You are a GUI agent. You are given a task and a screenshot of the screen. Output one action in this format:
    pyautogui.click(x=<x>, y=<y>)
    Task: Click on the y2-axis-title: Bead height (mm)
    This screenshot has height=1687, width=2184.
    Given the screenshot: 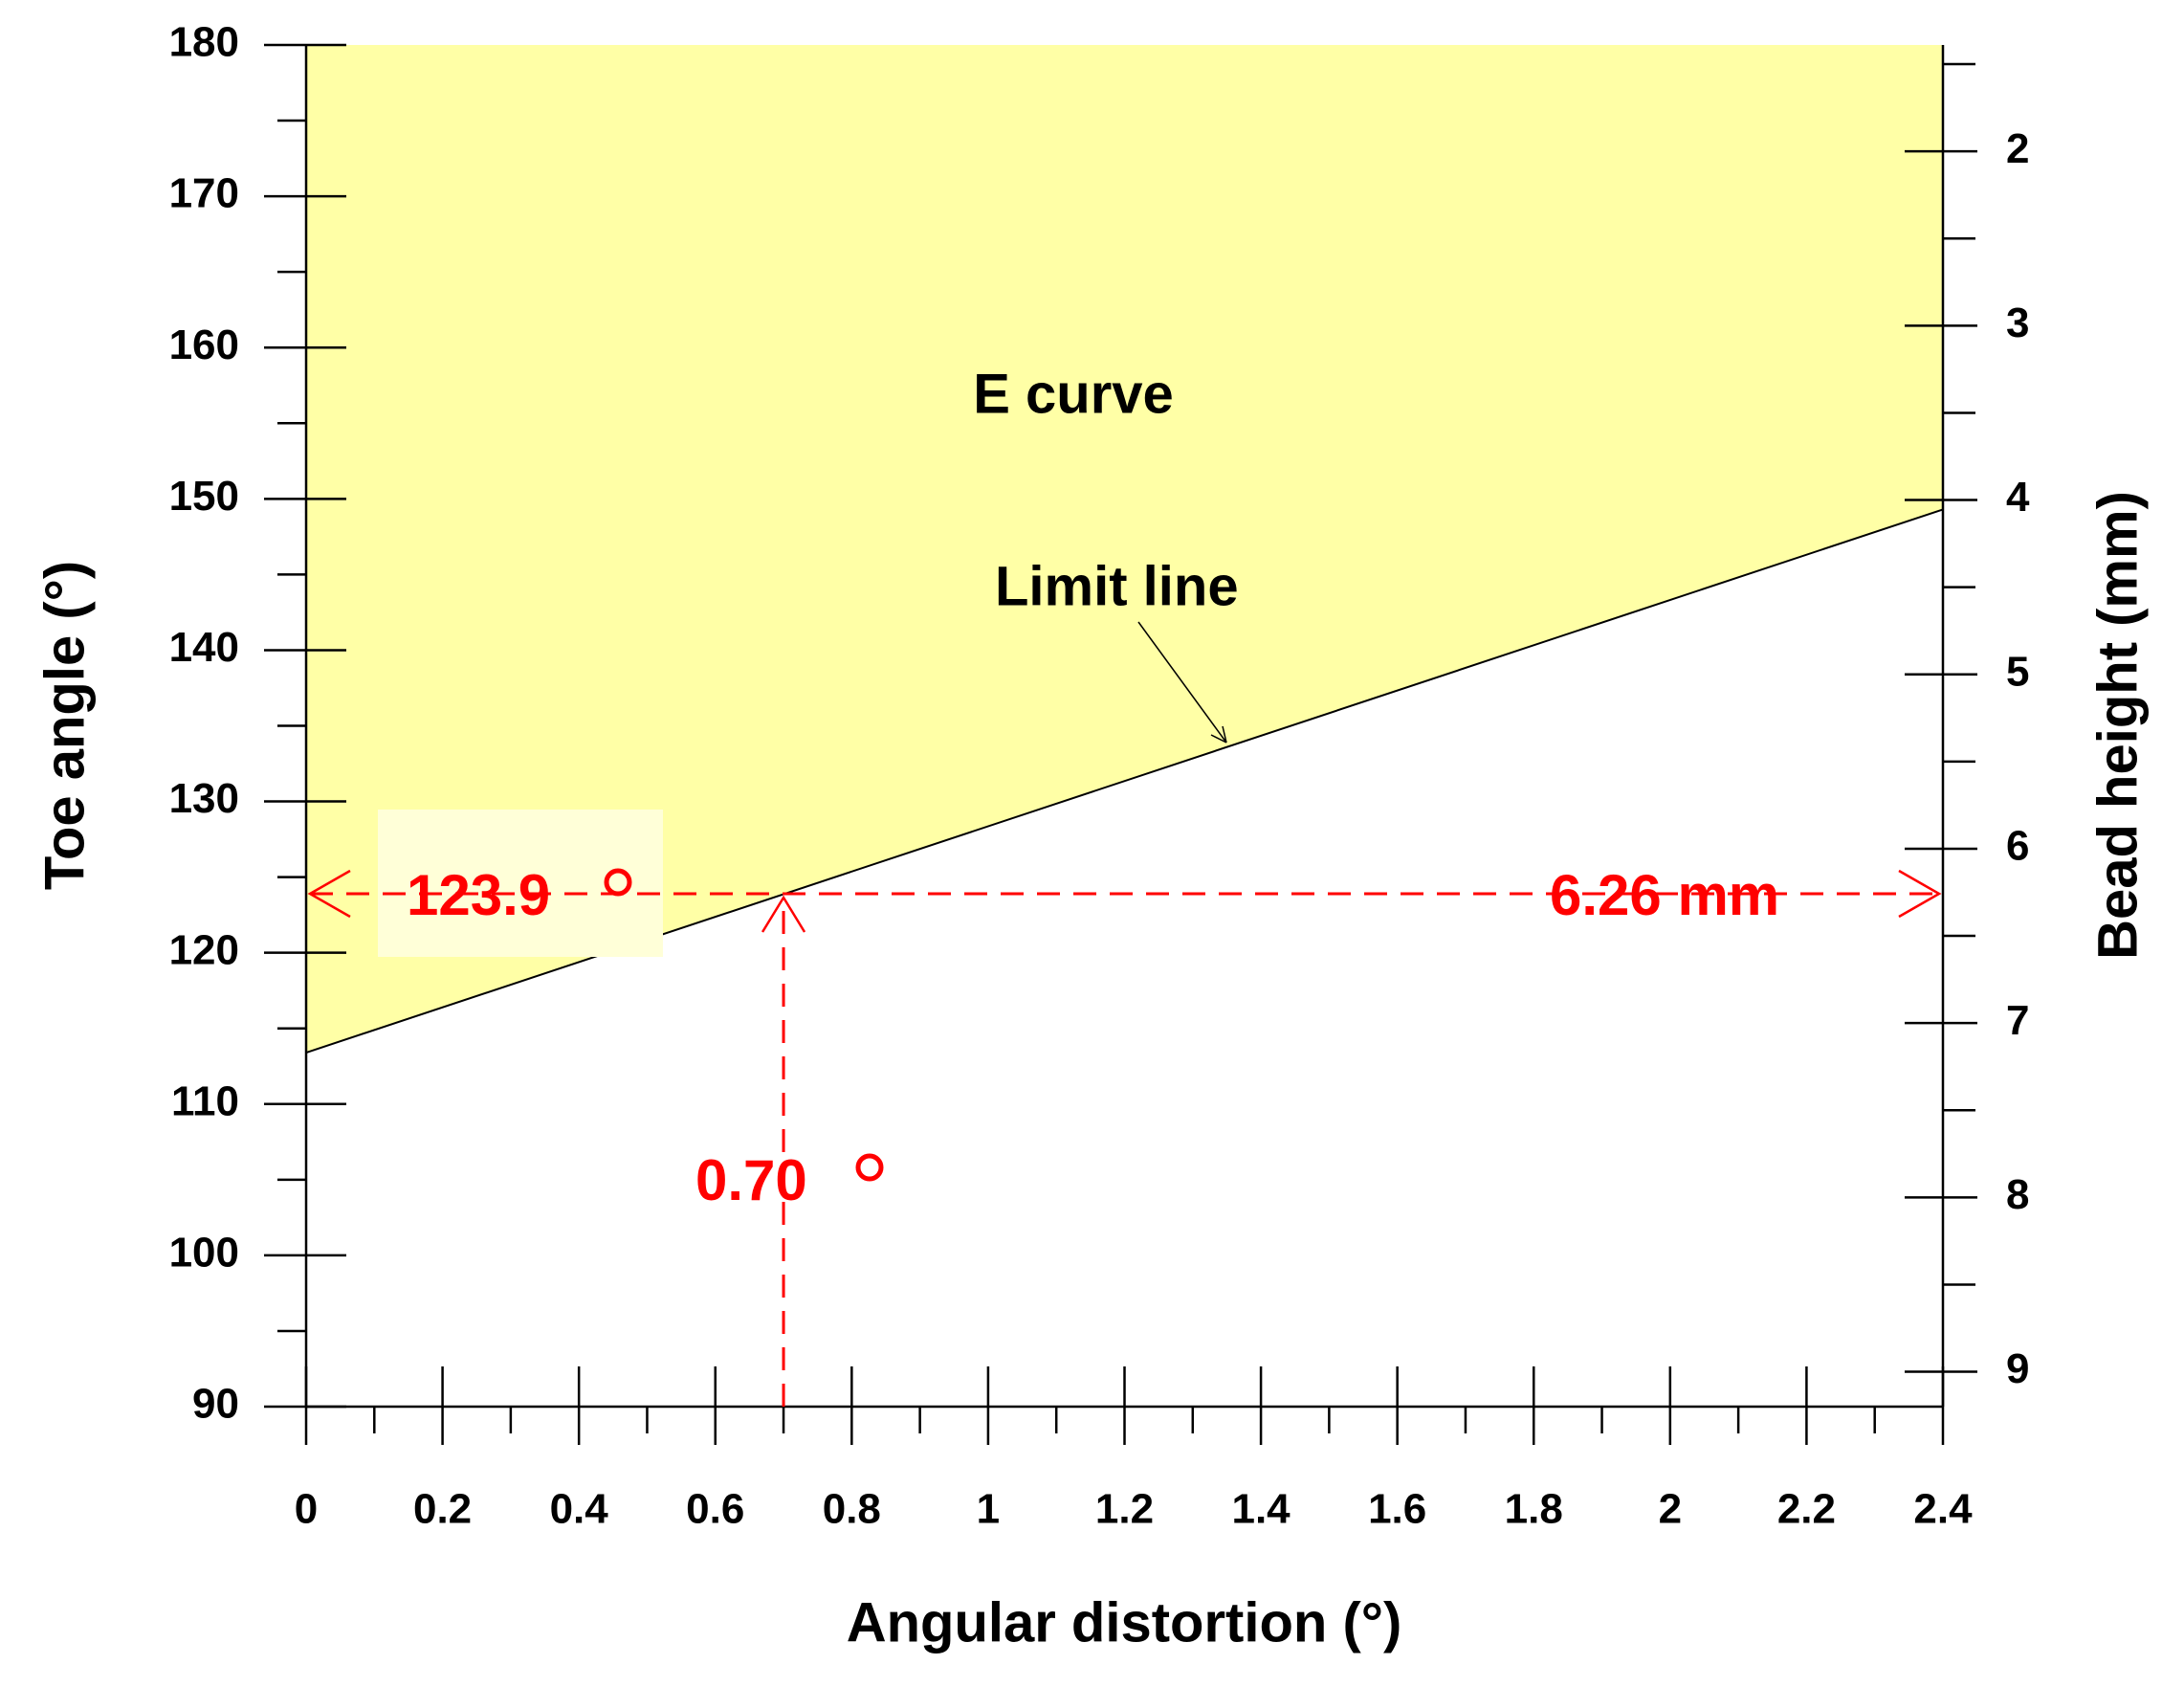 What is the action you would take?
    pyautogui.click(x=2118, y=725)
    